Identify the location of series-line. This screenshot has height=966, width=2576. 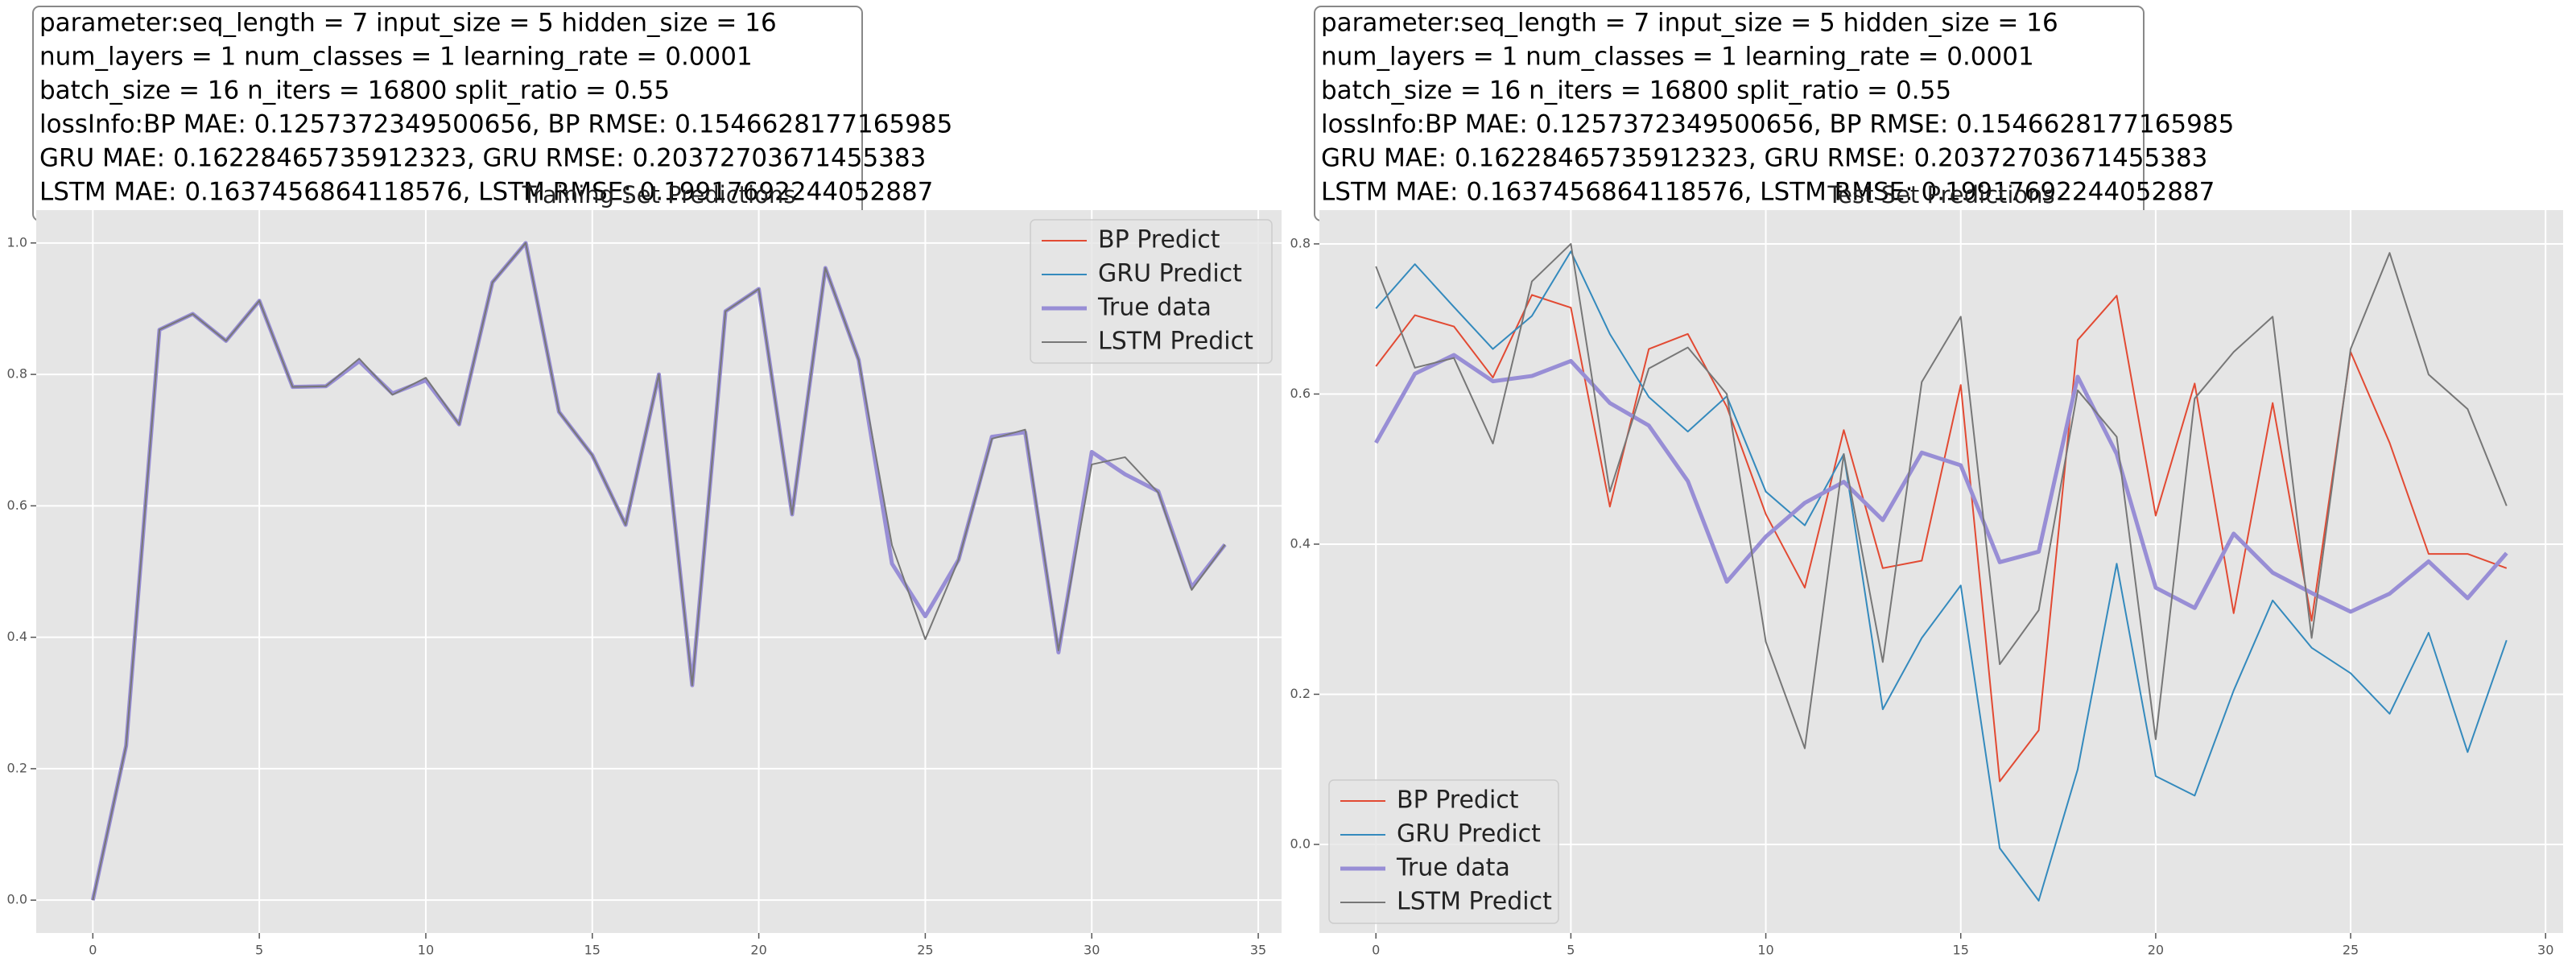
(1941, 483).